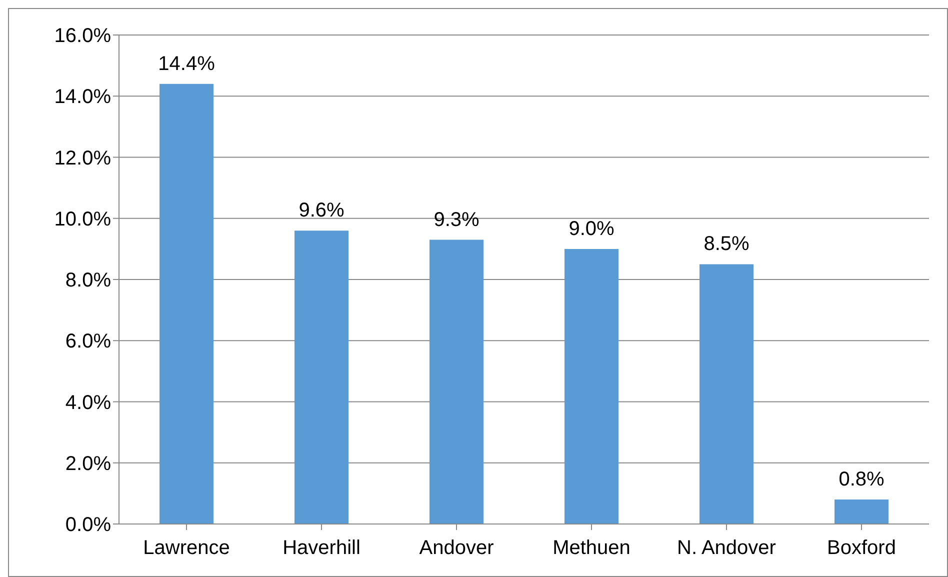  I want to click on x-tick-label: Boxford, so click(861, 548).